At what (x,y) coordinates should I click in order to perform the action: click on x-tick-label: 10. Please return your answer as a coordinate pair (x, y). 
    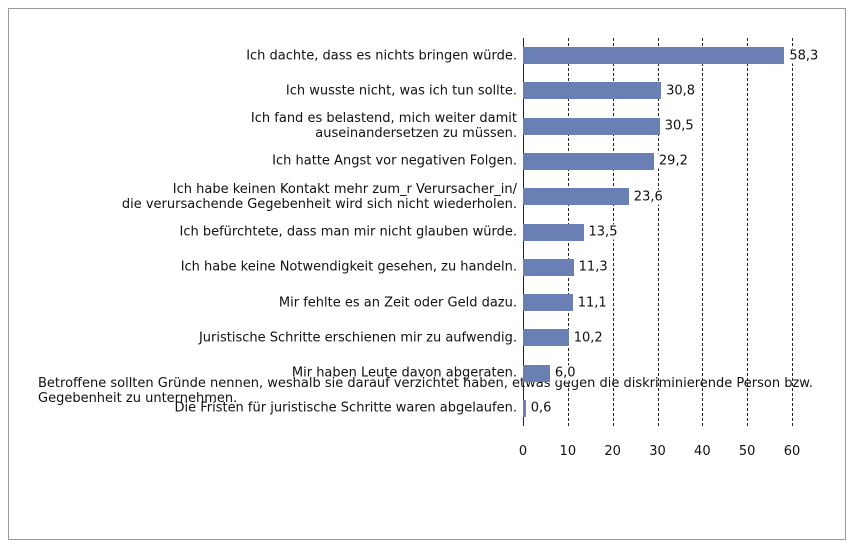
    Looking at the image, I should click on (568, 451).